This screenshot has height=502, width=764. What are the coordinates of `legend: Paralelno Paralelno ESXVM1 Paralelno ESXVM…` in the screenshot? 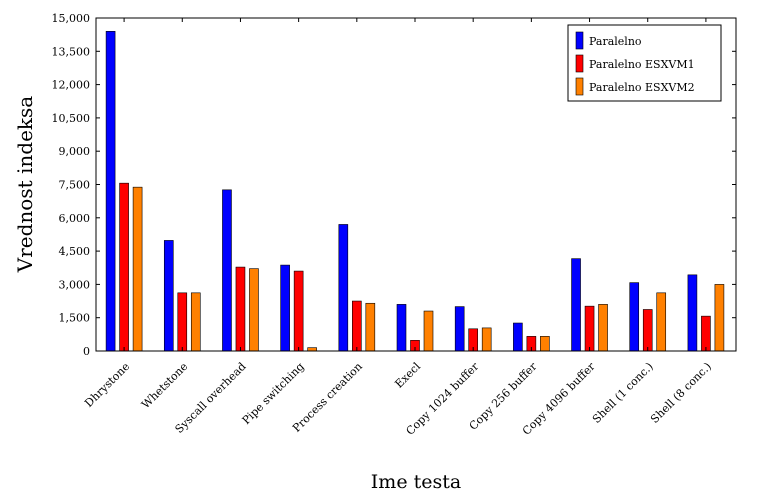 It's located at (644, 63).